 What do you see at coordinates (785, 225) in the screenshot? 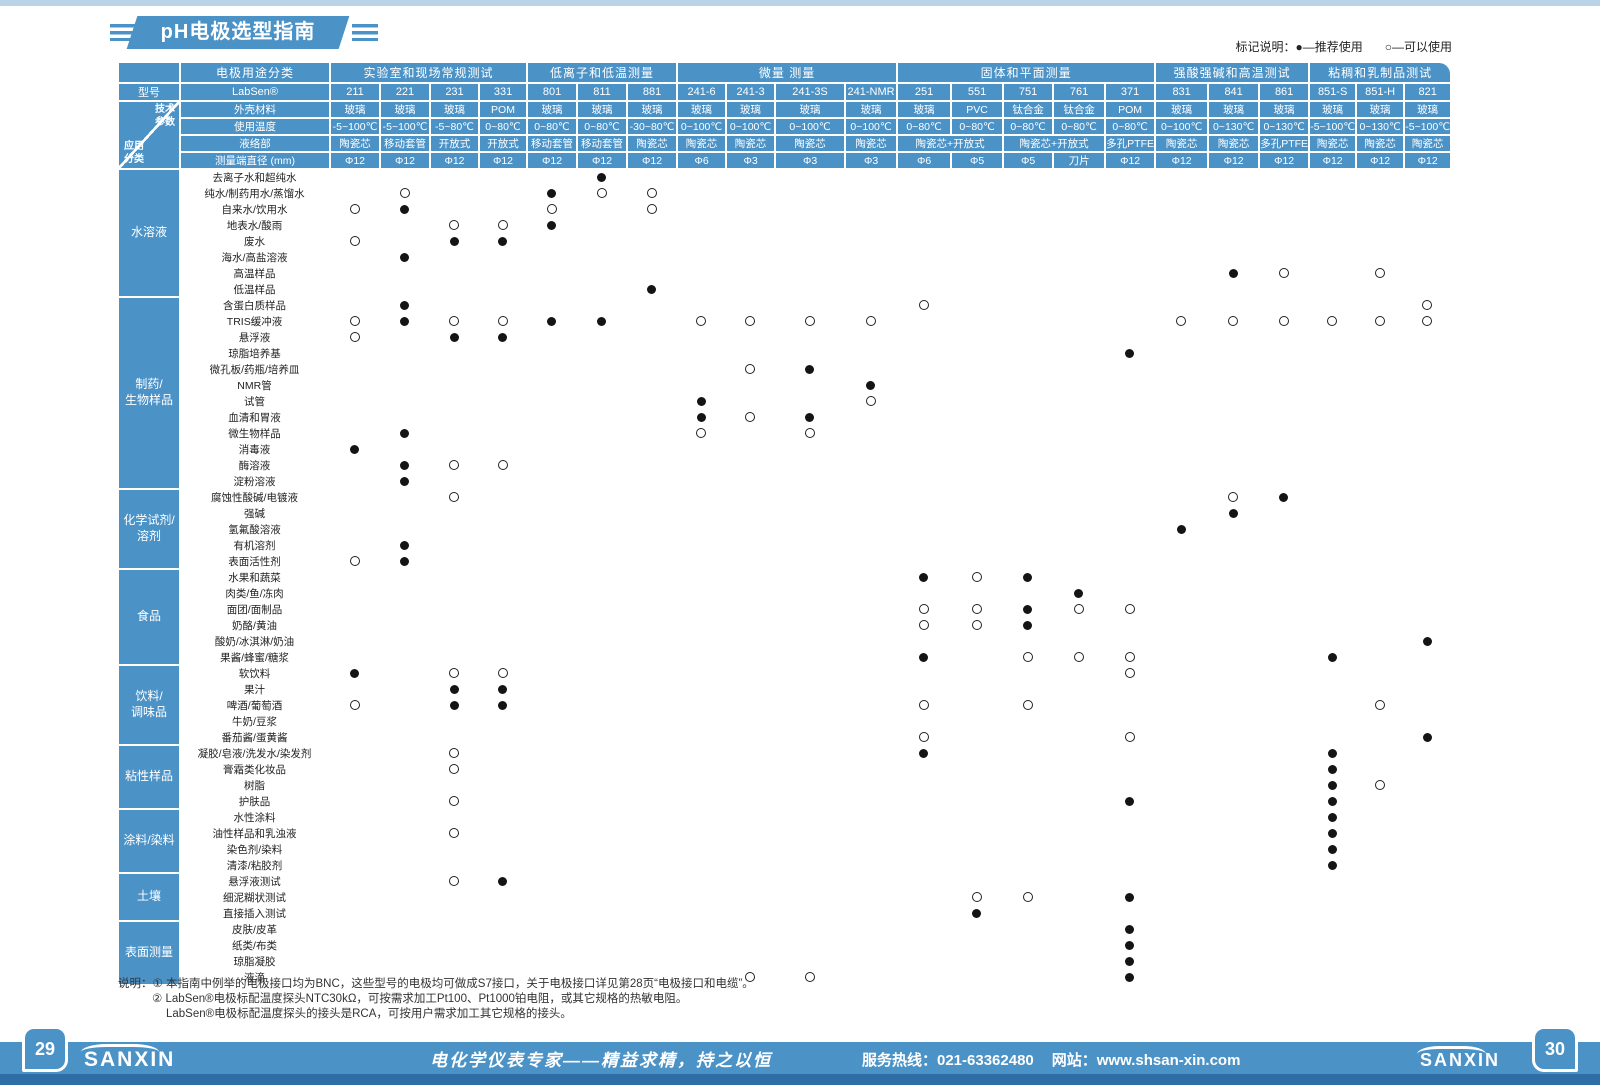
I see `table-row: 地表水/酸雨` at bounding box center [785, 225].